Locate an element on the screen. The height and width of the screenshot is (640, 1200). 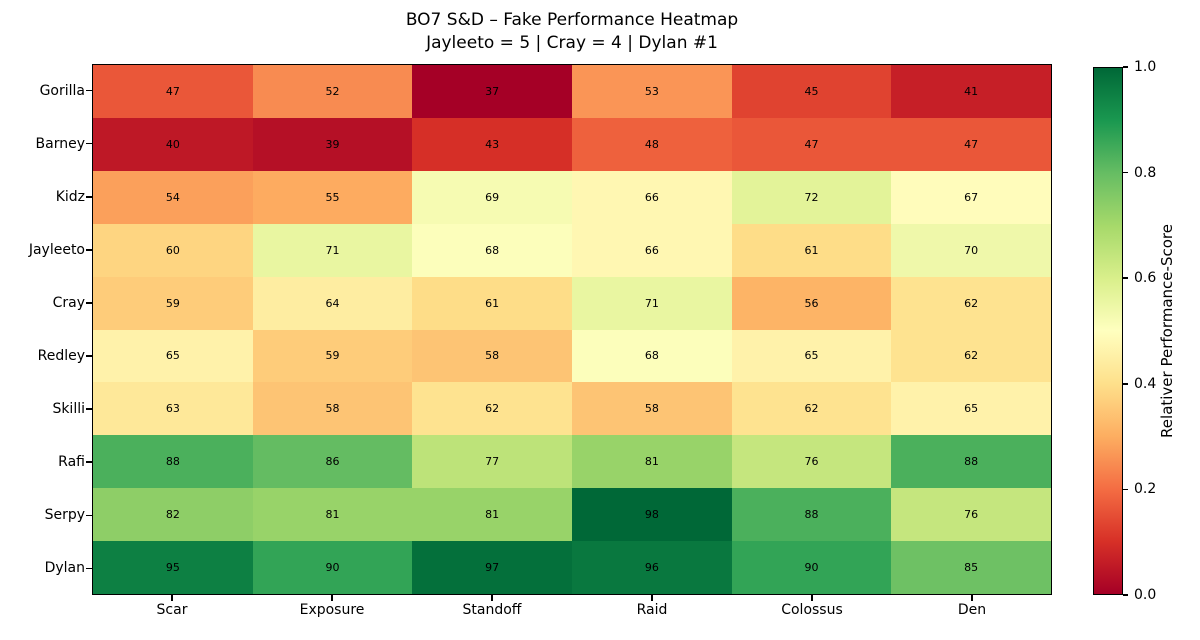
cell-value: 45 is located at coordinates (811, 91).